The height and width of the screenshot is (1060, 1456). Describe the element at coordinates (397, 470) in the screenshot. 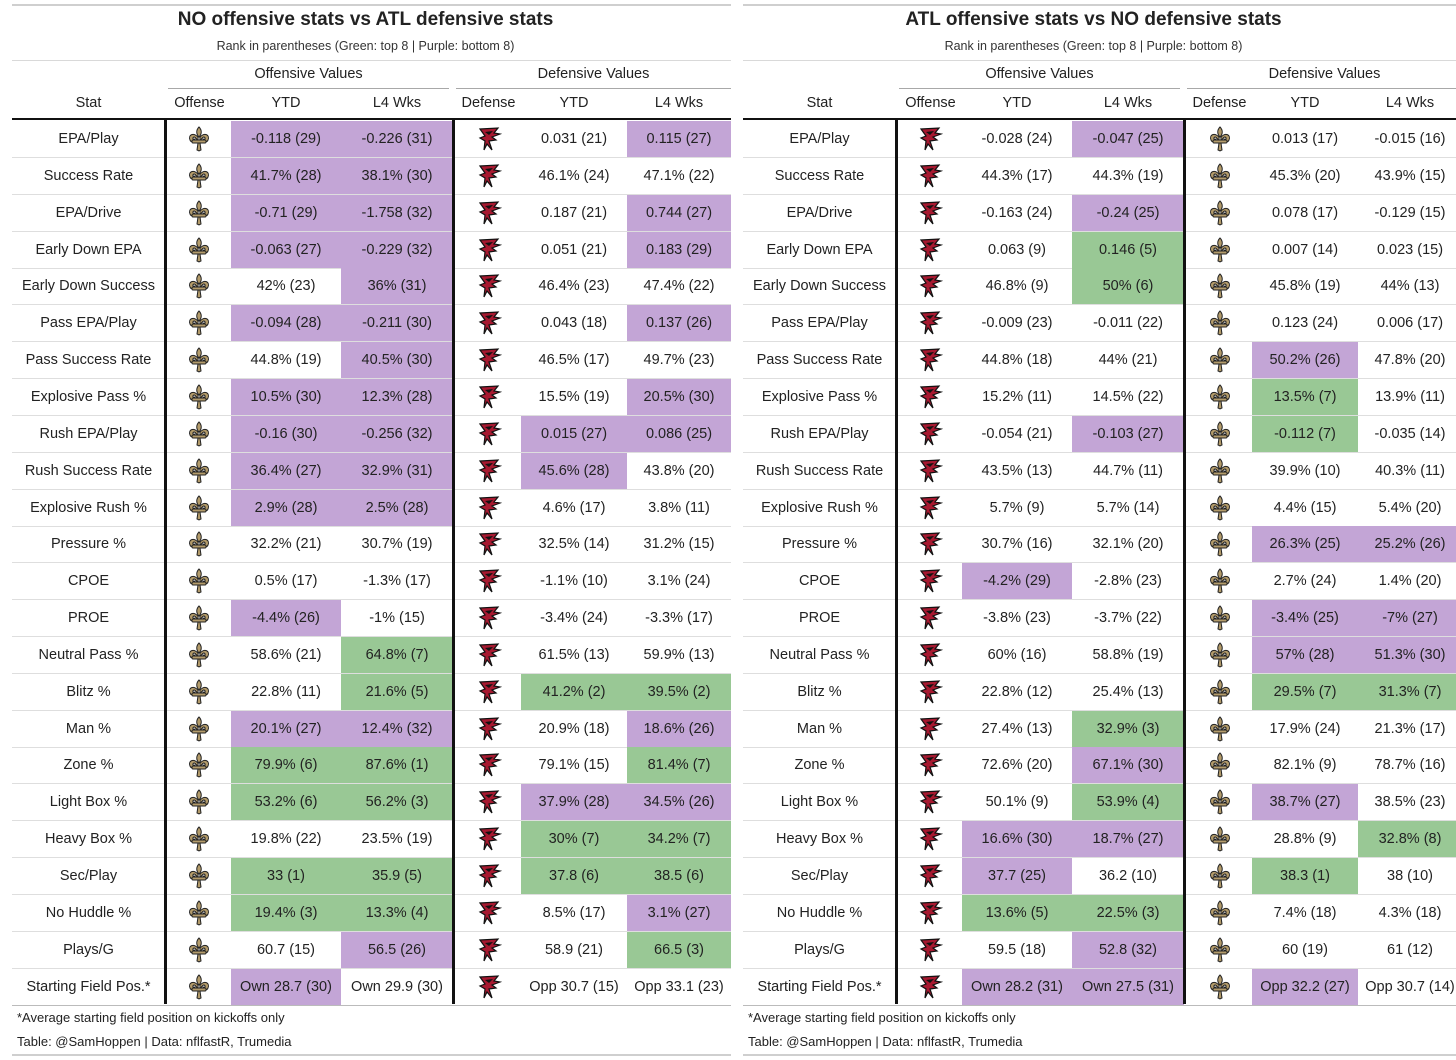

I see `offense-l4-value: 32.9% (31)` at that location.